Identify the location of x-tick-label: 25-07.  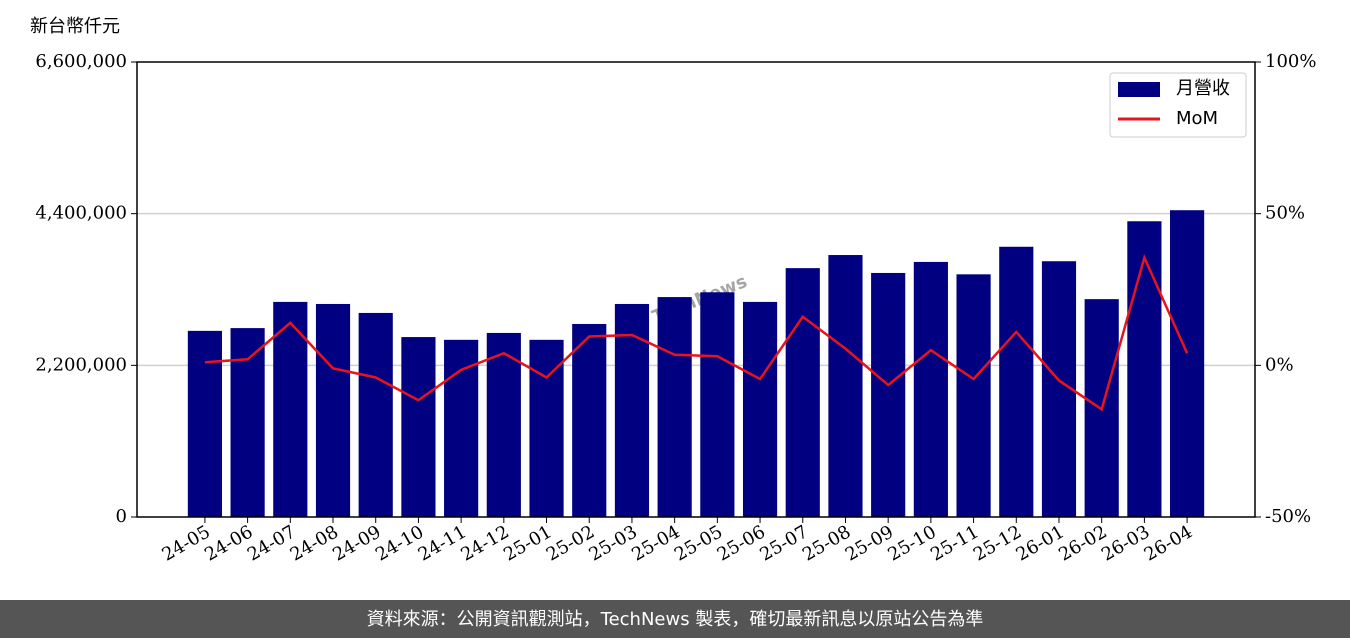
(783, 543).